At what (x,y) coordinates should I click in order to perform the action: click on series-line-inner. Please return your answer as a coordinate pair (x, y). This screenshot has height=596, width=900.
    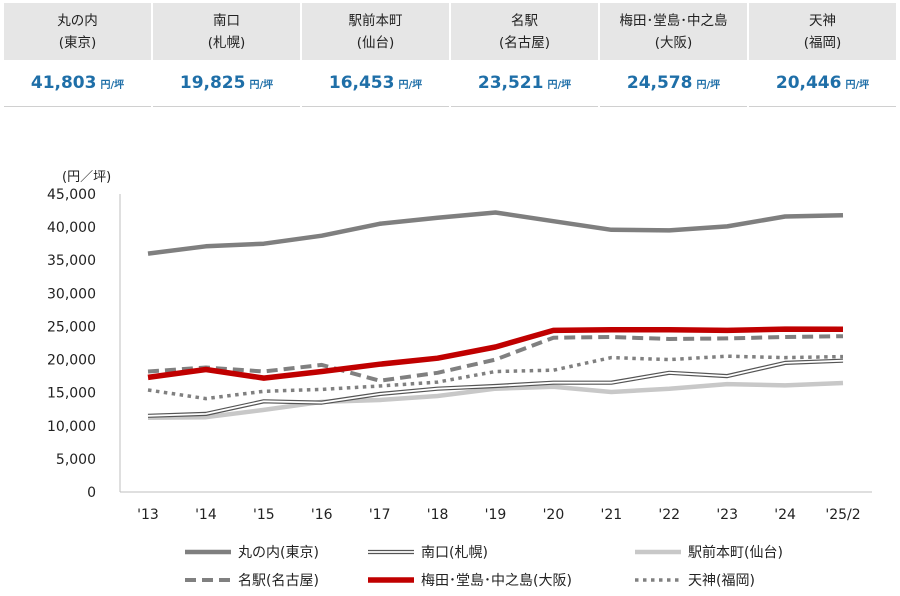
    Looking at the image, I should click on (495, 388).